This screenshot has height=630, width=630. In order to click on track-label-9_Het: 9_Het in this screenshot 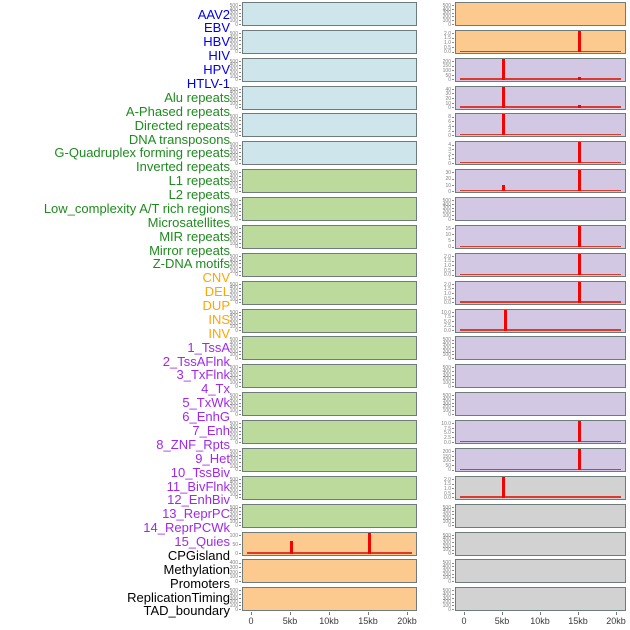, I will do `click(212, 458)`.